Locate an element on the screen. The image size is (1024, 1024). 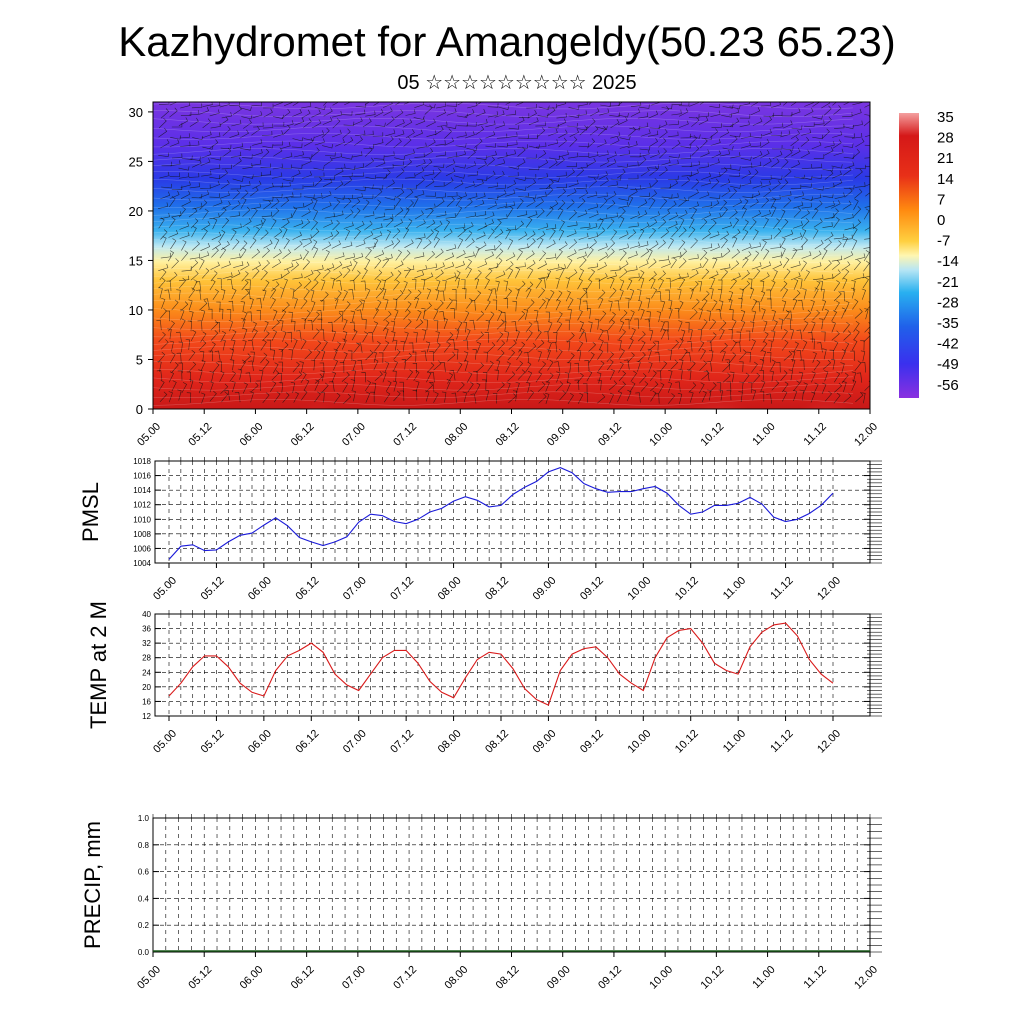
x-tick-label: 10.00 is located at coordinates (639, 742).